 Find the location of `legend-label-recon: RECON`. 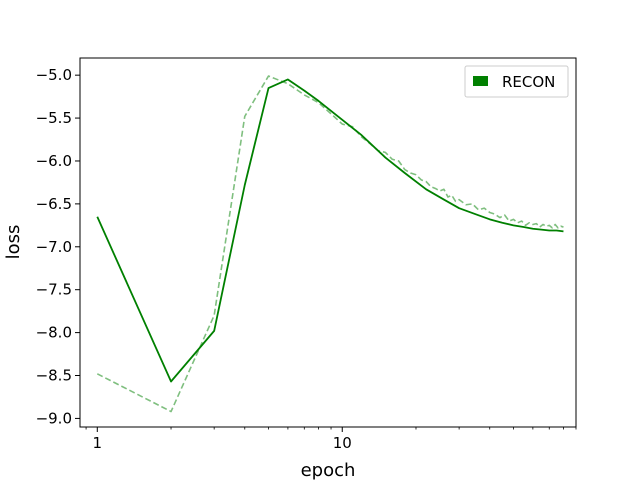

legend-label-recon: RECON is located at coordinates (528, 82).